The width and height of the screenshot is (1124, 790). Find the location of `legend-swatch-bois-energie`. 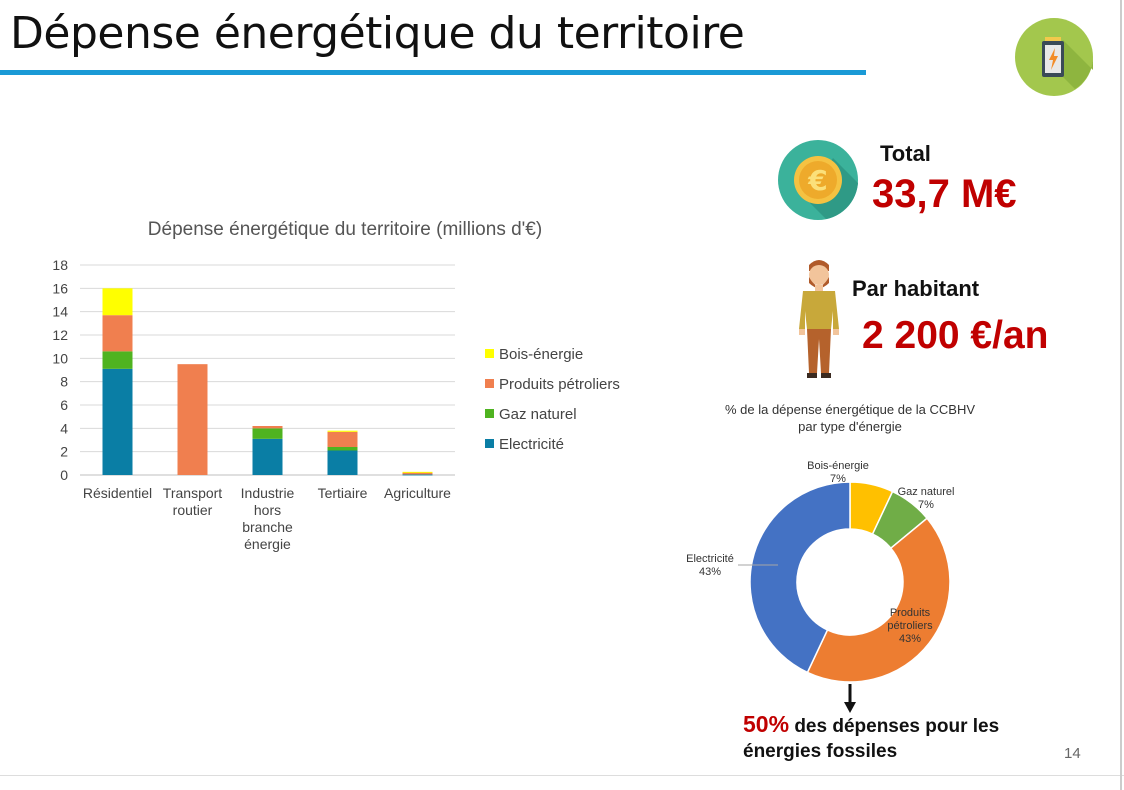

legend-swatch-bois-energie is located at coordinates (489, 353).